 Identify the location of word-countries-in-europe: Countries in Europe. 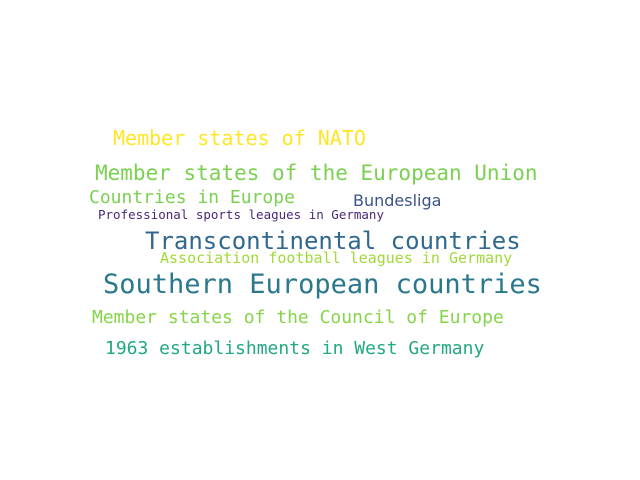
(192, 197).